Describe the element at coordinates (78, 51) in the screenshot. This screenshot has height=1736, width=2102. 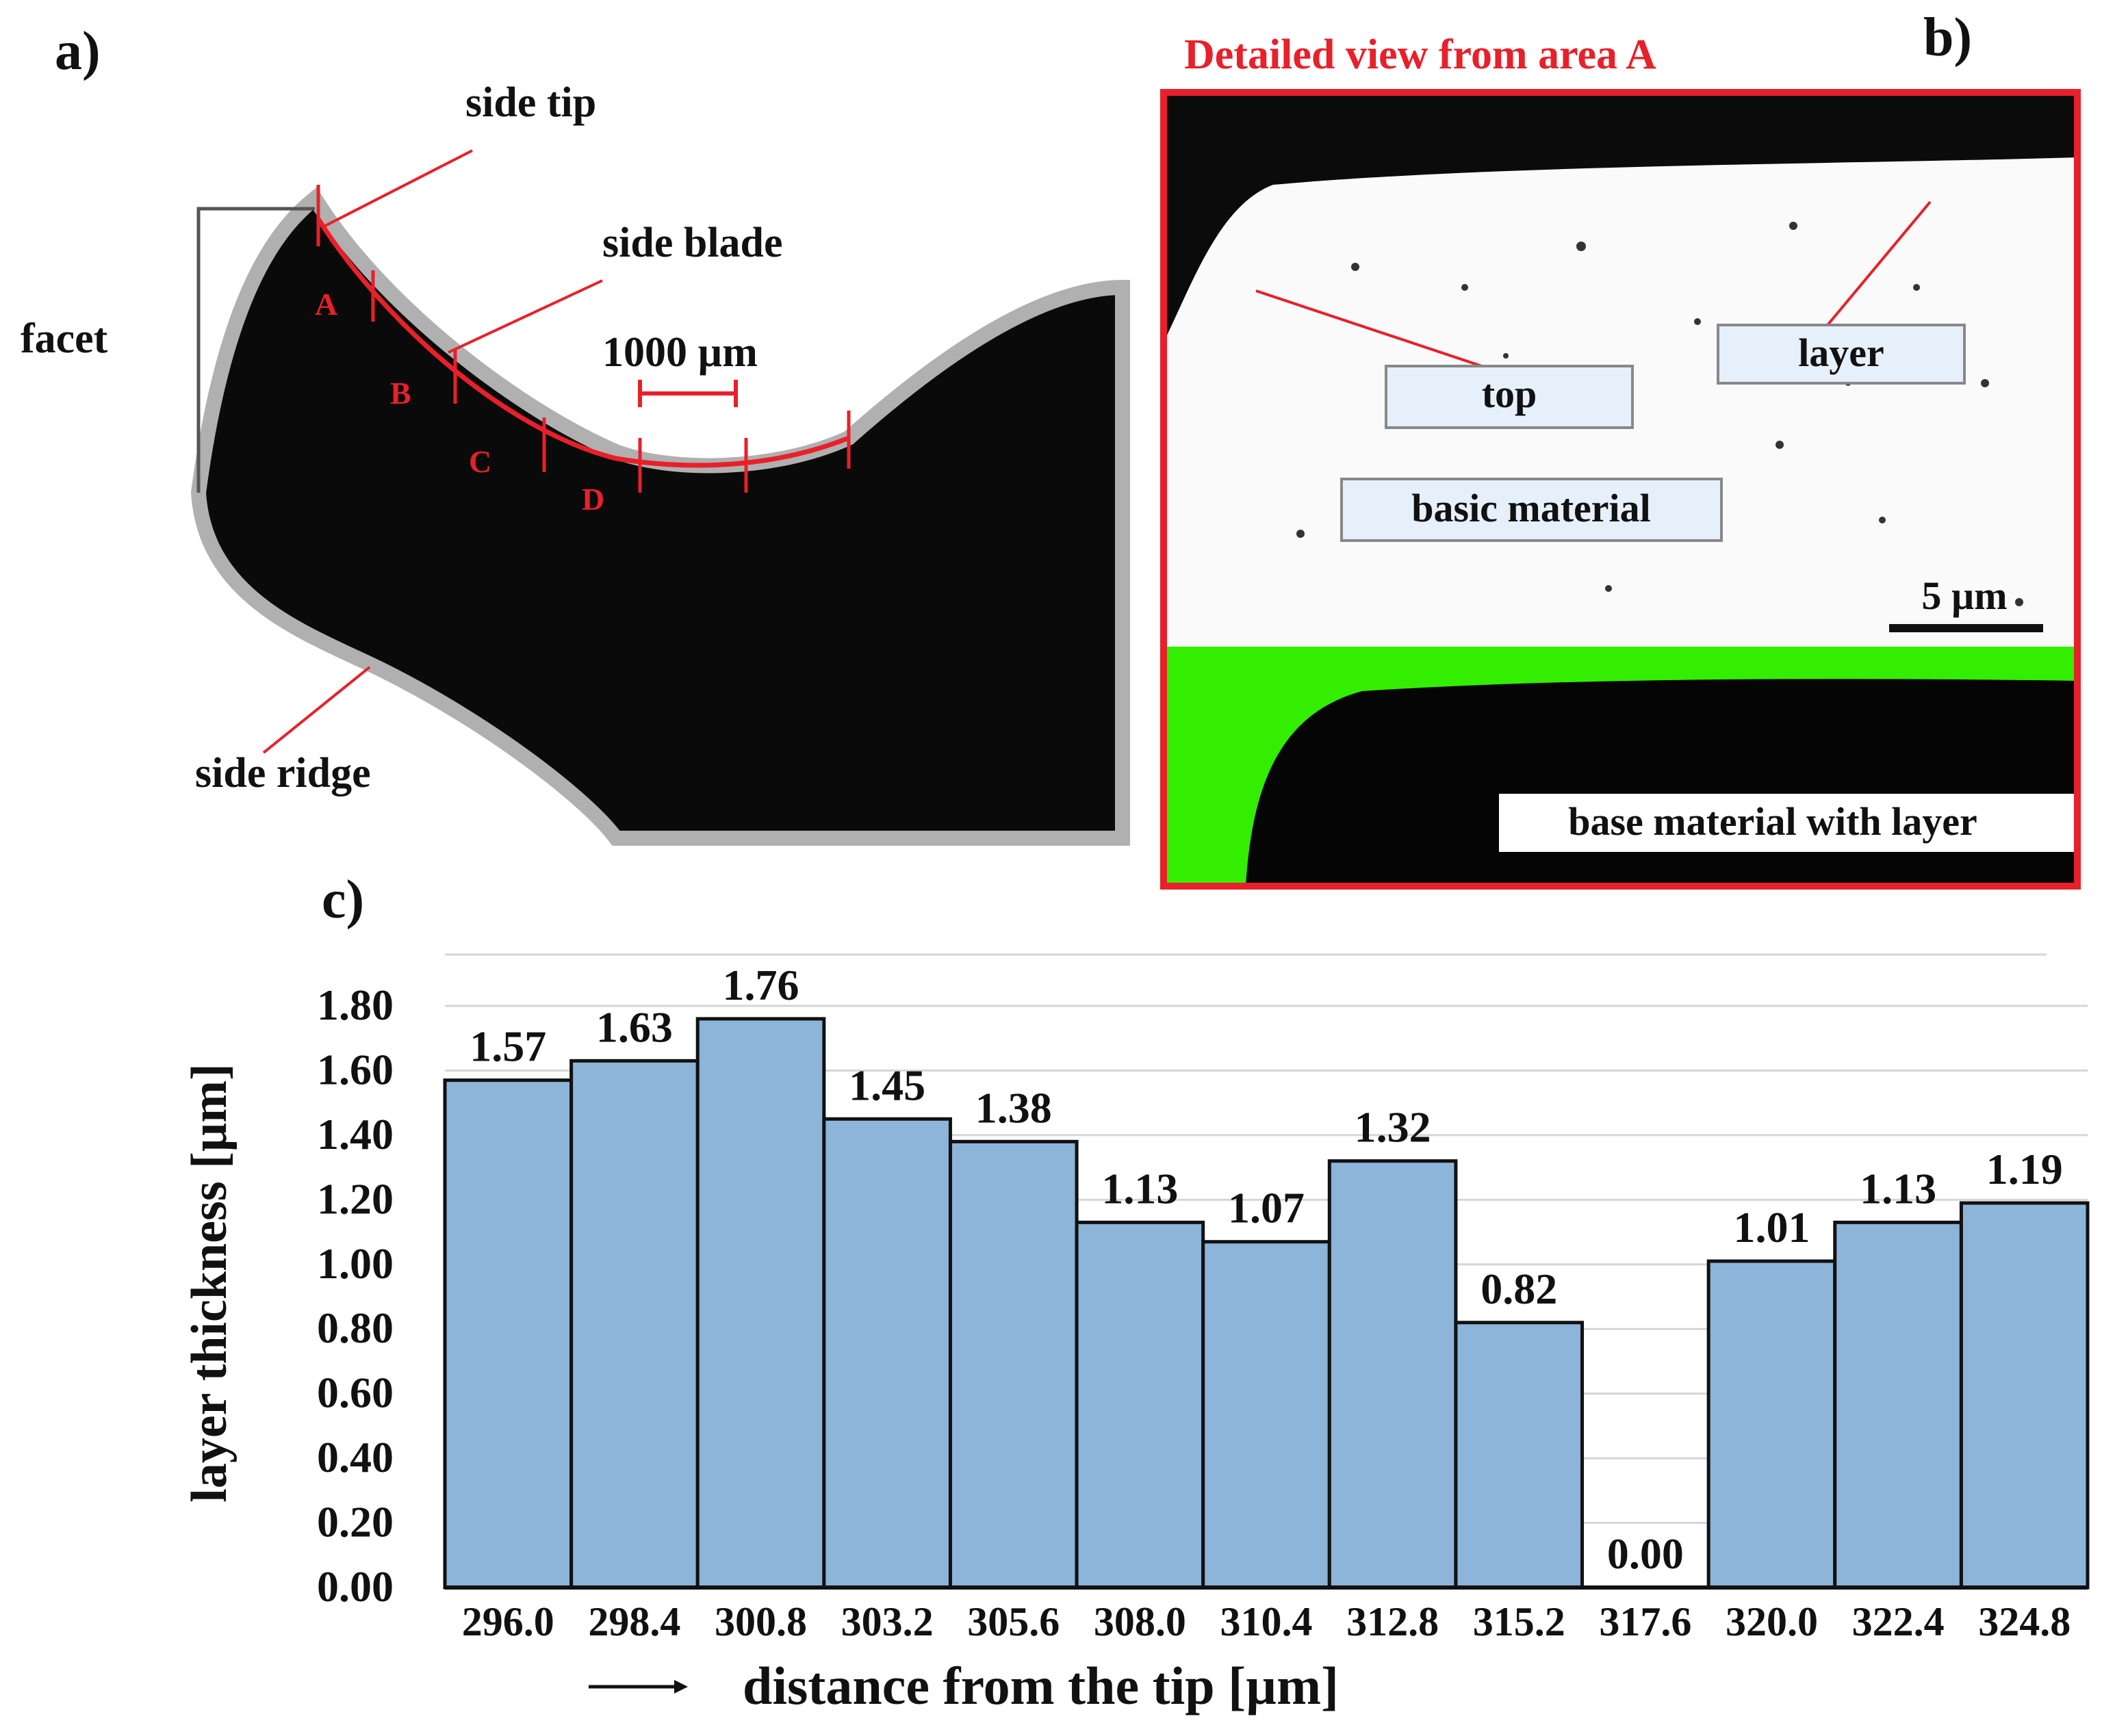
I see `panel-a-label: a)` at that location.